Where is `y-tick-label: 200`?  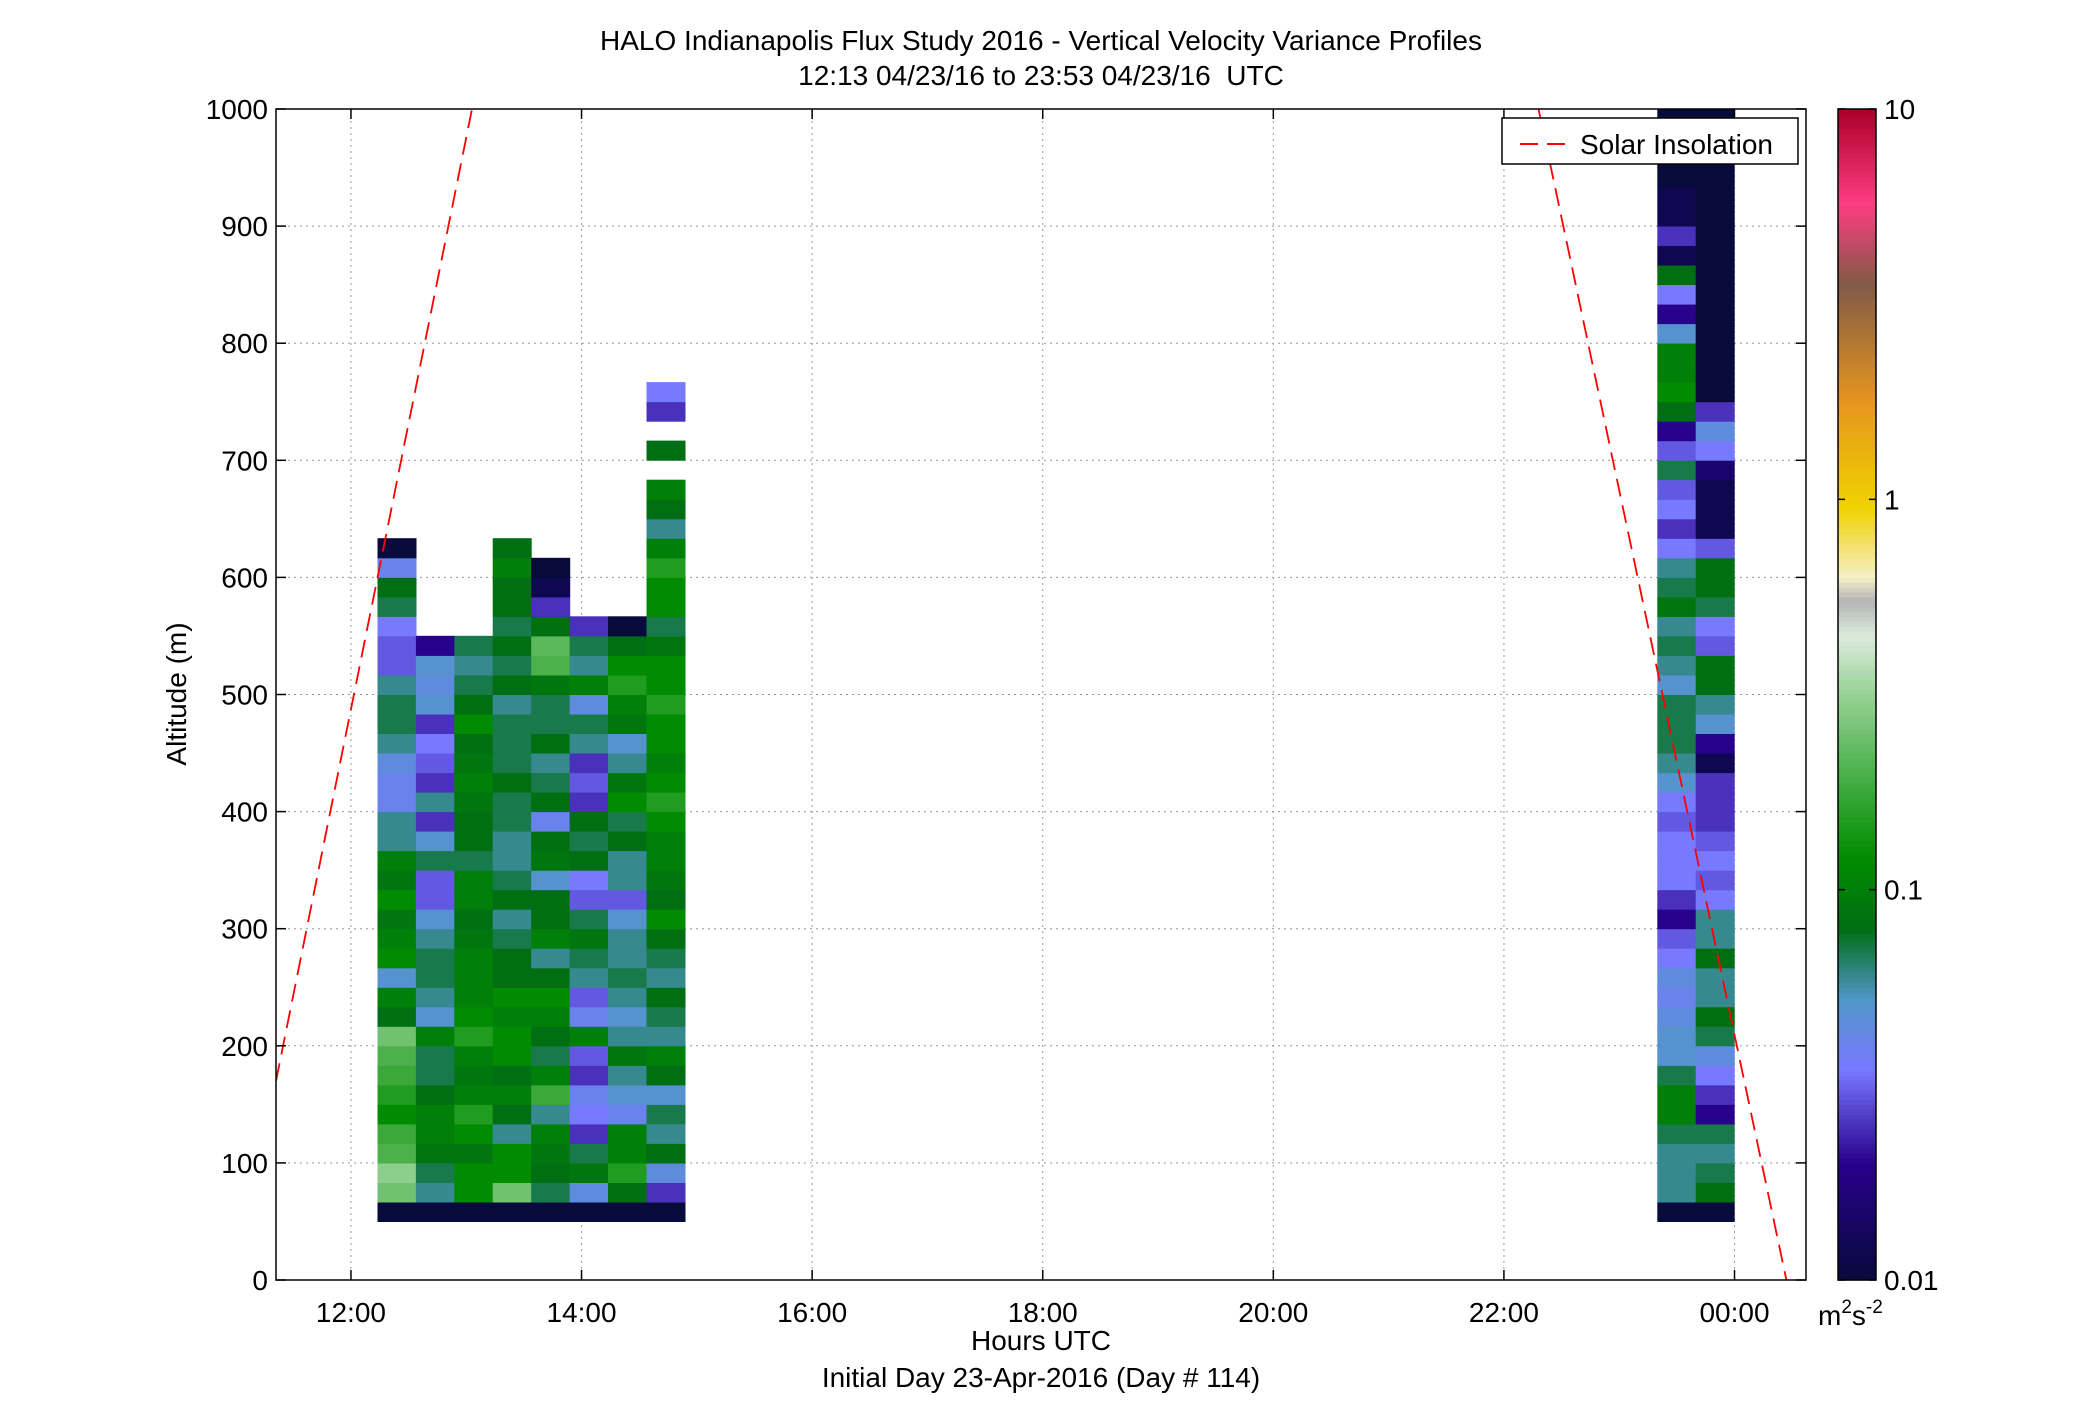 y-tick-label: 200 is located at coordinates (244, 1046).